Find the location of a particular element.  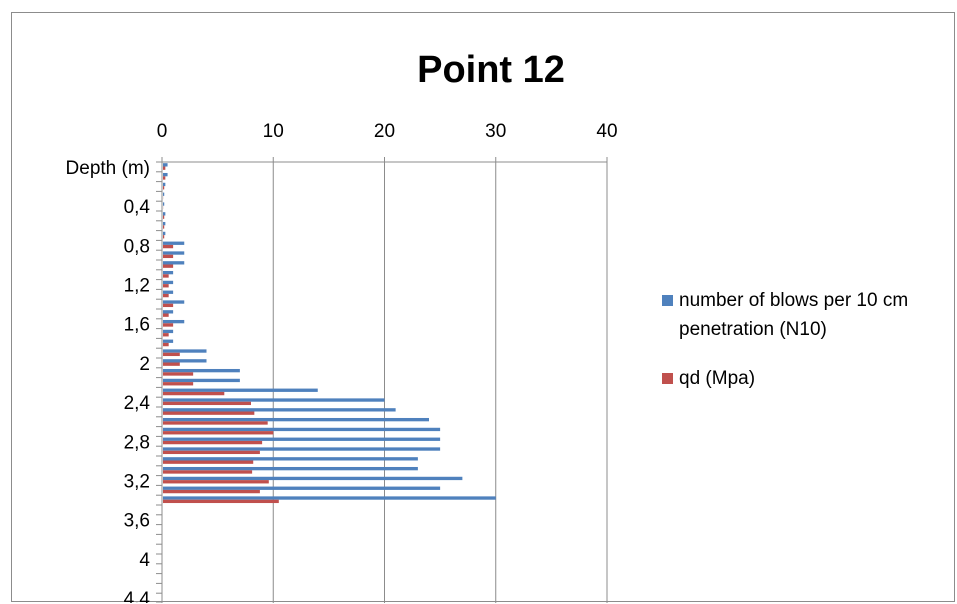

y-tick-label-3: 1,2 is located at coordinates (137, 286).